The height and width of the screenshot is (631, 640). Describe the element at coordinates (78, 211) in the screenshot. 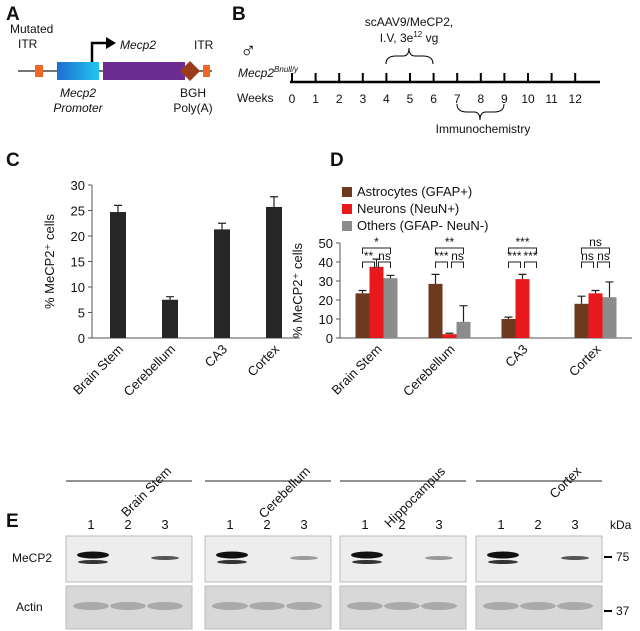

I see `y-tick-label: 25` at that location.